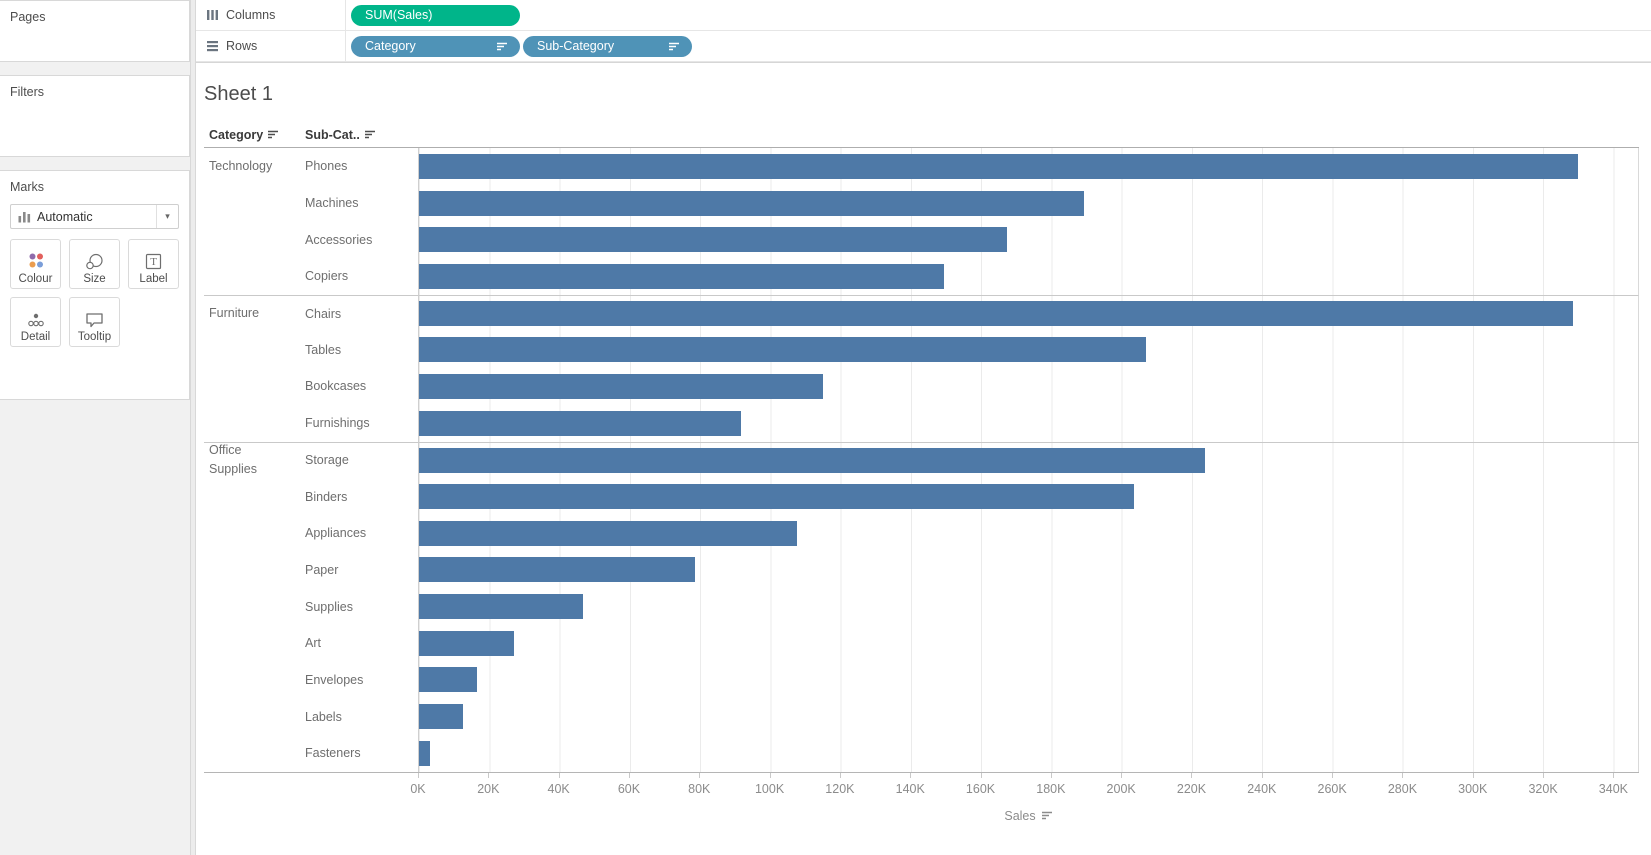  I want to click on subcategory-row-label: Appliances, so click(336, 533).